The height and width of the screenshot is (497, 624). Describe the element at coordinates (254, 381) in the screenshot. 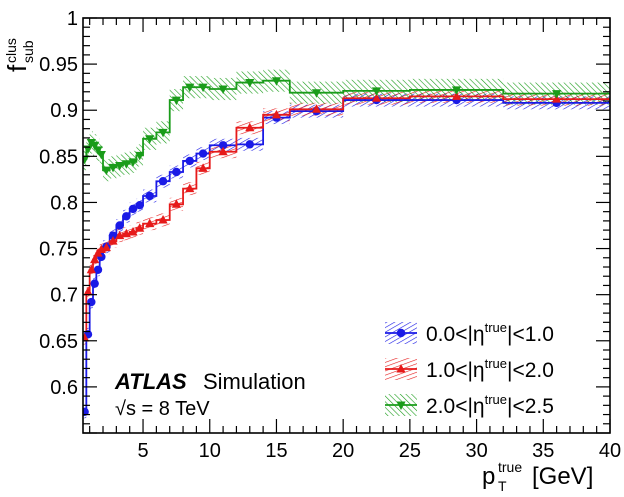

I see `simulation-label: Simulation` at that location.